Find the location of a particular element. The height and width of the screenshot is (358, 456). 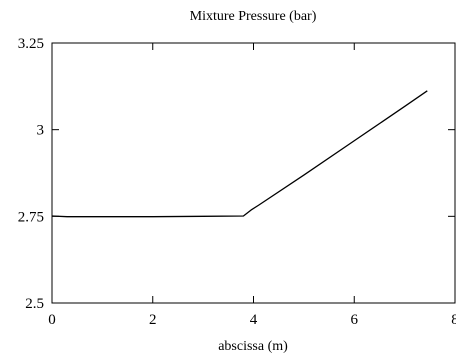

x-tick-label: 0 is located at coordinates (52, 320).